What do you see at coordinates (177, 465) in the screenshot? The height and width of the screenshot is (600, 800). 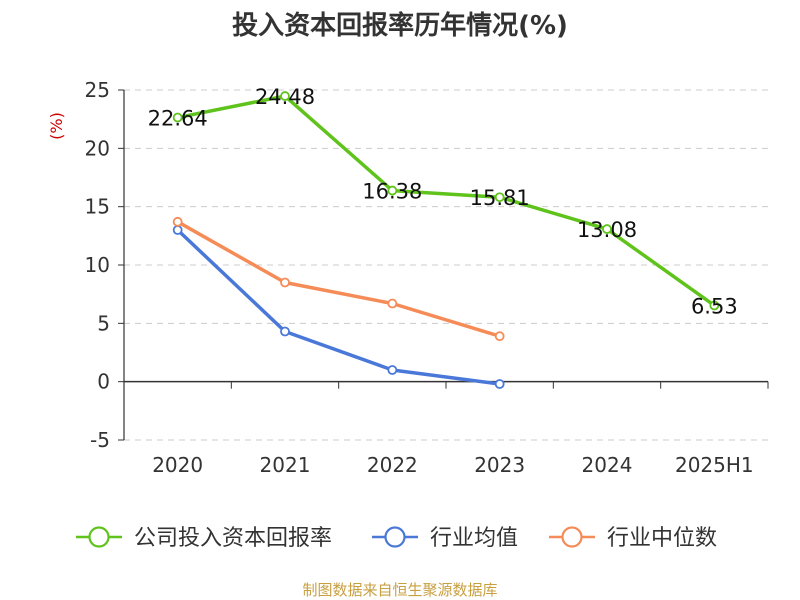 I see `x-tick-label: 2020` at bounding box center [177, 465].